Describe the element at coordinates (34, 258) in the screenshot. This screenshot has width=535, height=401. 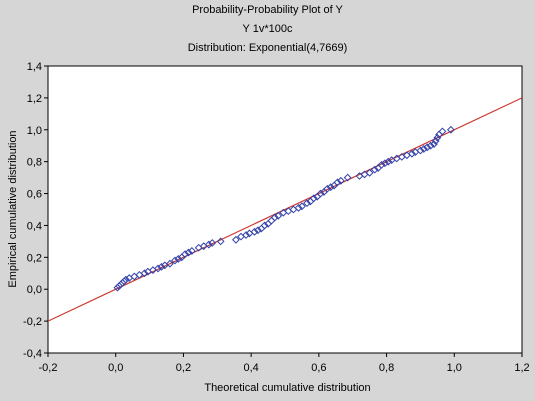
I see `y-tick-label: 0,2` at that location.